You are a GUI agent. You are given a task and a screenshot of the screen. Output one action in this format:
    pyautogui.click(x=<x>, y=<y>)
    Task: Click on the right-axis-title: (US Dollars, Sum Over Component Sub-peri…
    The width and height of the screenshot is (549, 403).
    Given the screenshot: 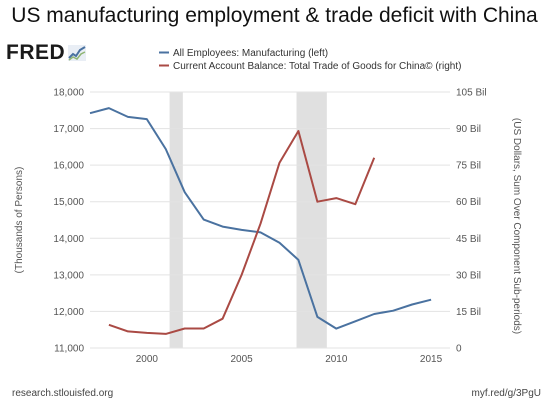 What is the action you would take?
    pyautogui.click(x=516, y=226)
    